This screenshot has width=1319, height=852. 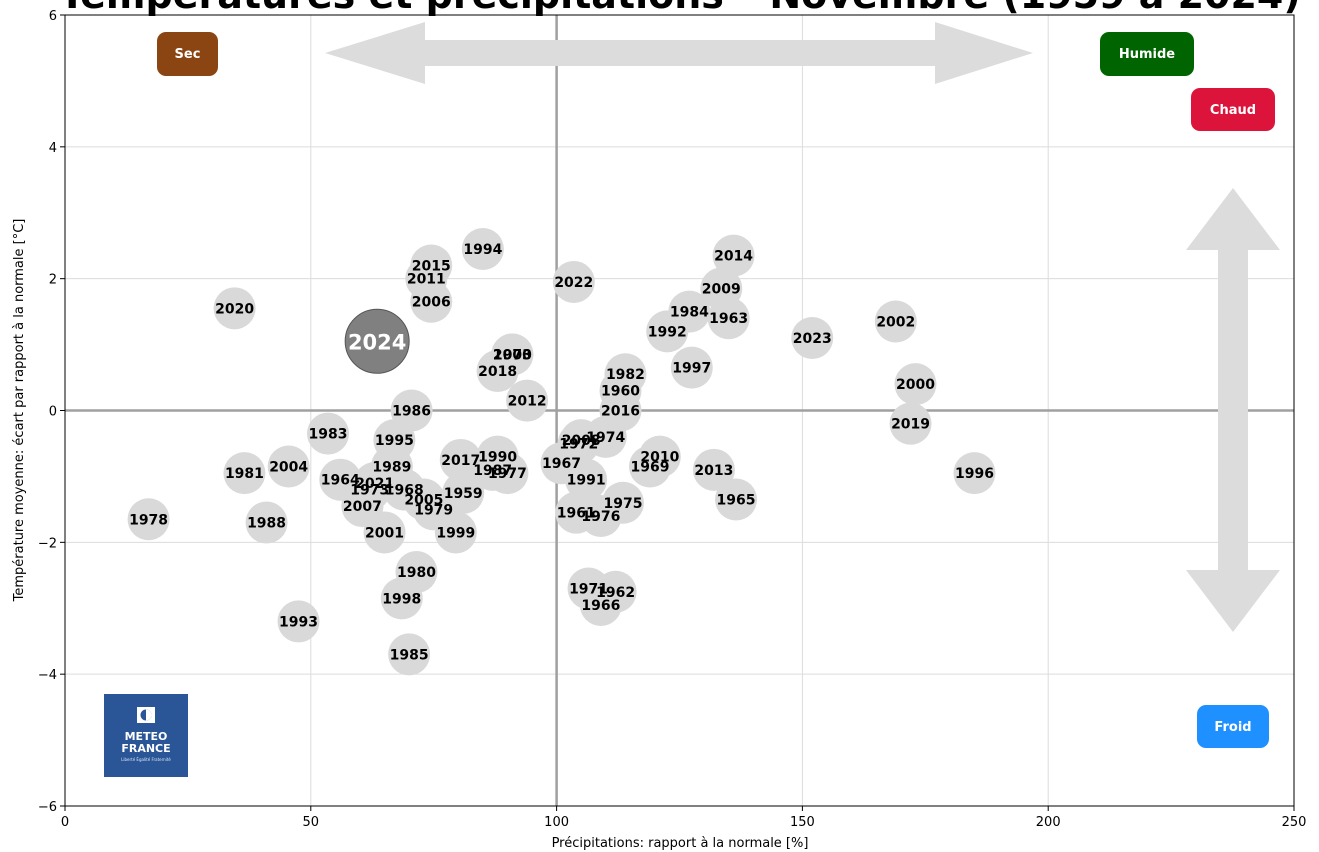 What do you see at coordinates (915, 385) in the screenshot?
I see `point-label: 2000` at bounding box center [915, 385].